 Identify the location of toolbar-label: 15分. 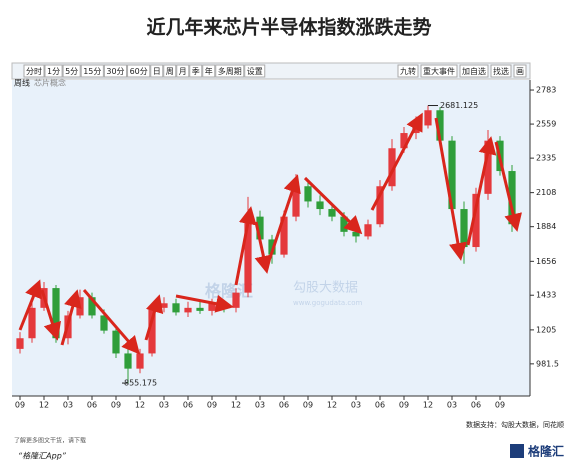
(92, 71).